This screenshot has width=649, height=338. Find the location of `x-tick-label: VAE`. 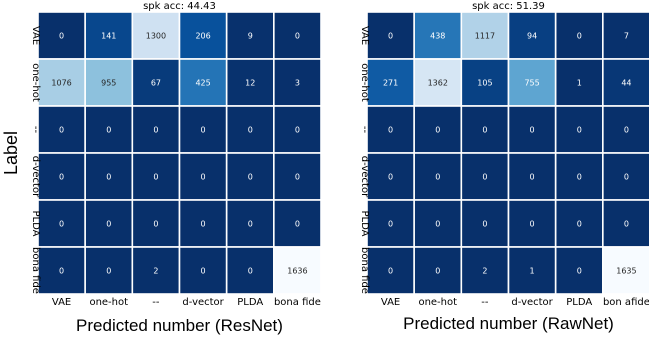

x-tick-label: VAE is located at coordinates (61, 302).